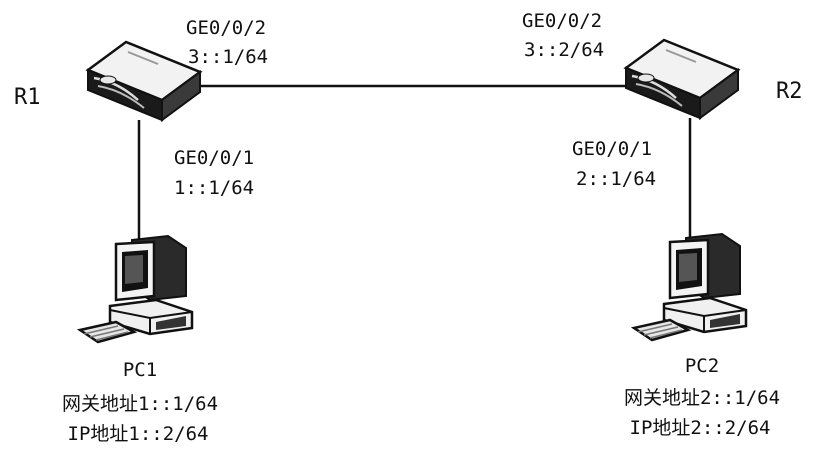  Describe the element at coordinates (789, 91) in the screenshot. I see `router-r2-name: R2` at that location.